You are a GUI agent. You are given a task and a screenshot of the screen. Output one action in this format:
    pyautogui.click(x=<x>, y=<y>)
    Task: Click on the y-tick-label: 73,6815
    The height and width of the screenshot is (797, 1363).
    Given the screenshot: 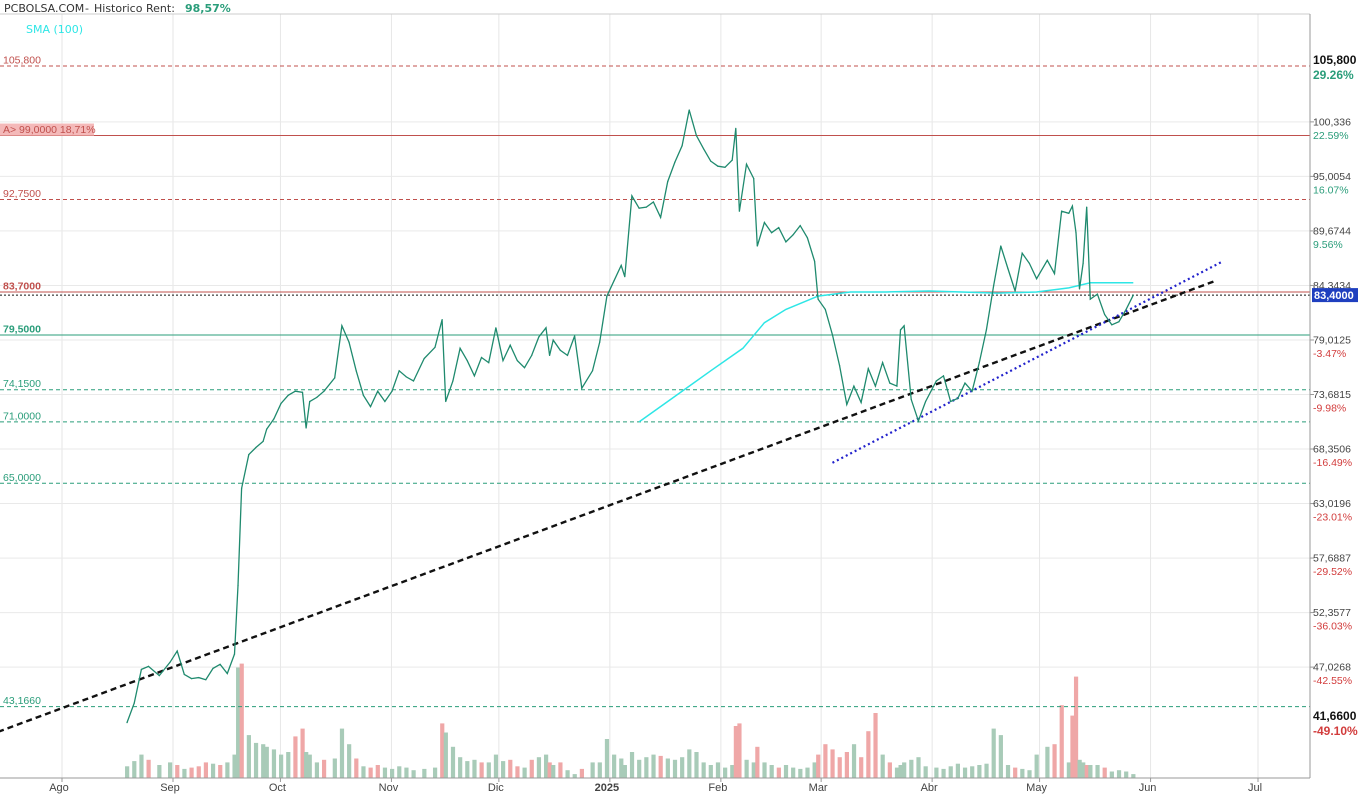 What is the action you would take?
    pyautogui.click(x=1332, y=395)
    